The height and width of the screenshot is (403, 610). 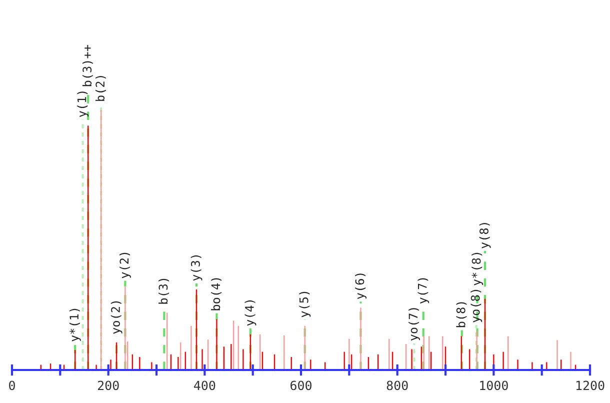 What do you see at coordinates (301, 385) in the screenshot?
I see `x-tick-label: 600` at bounding box center [301, 385].